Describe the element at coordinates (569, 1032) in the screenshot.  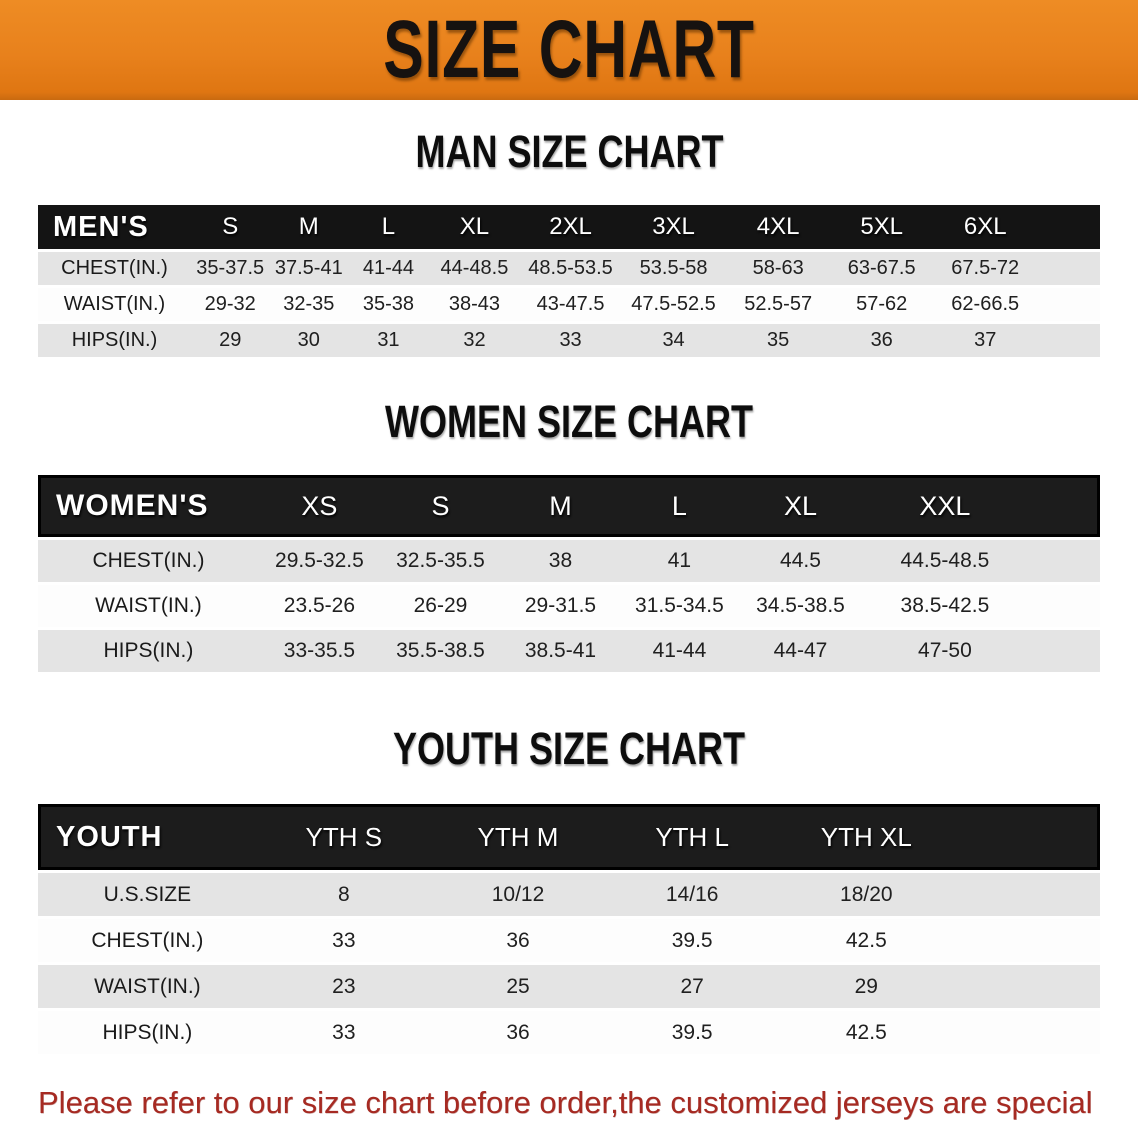
I see `measurement-row: HIPS(IN.) 33 36 39.5 42.5` at that location.